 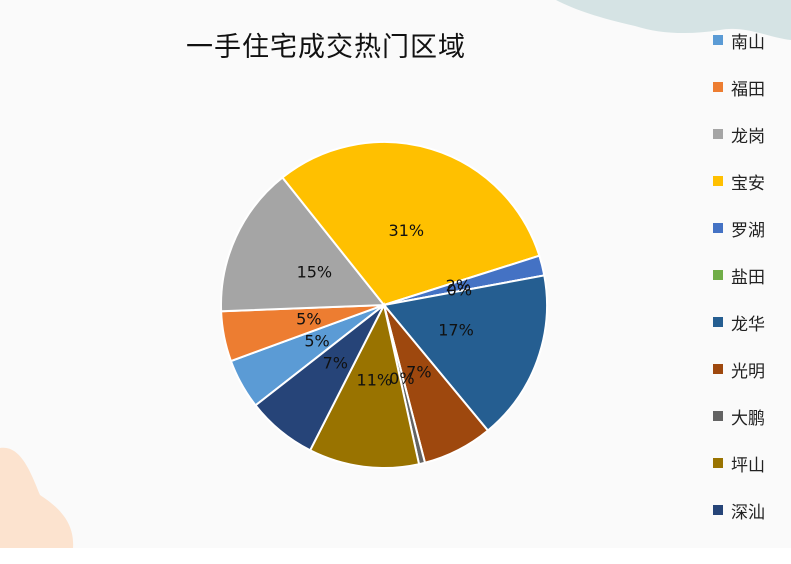 I want to click on legend-item-3: 宝安, so click(x=739, y=192).